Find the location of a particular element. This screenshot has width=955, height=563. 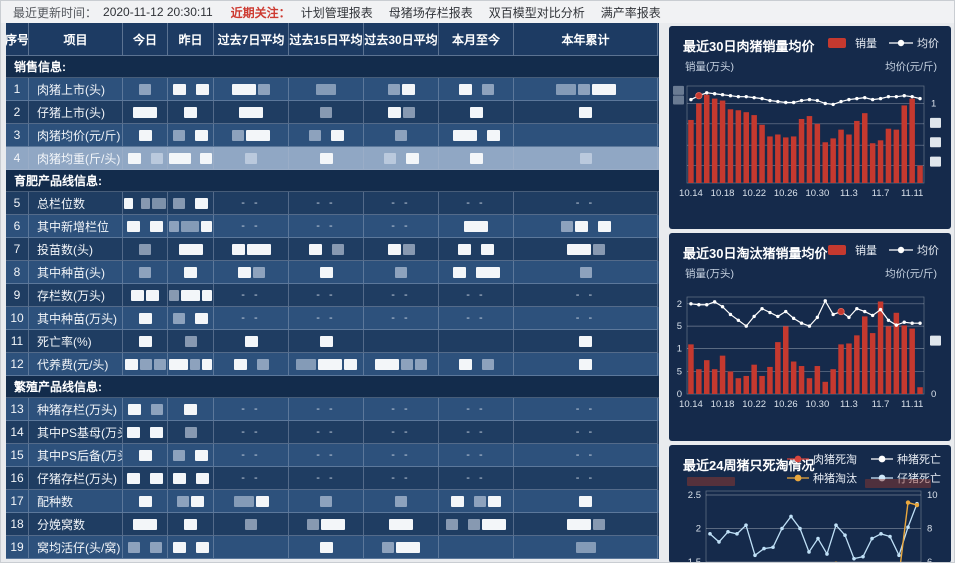

legend-item: 肉猪死淘 is located at coordinates (822, 459).